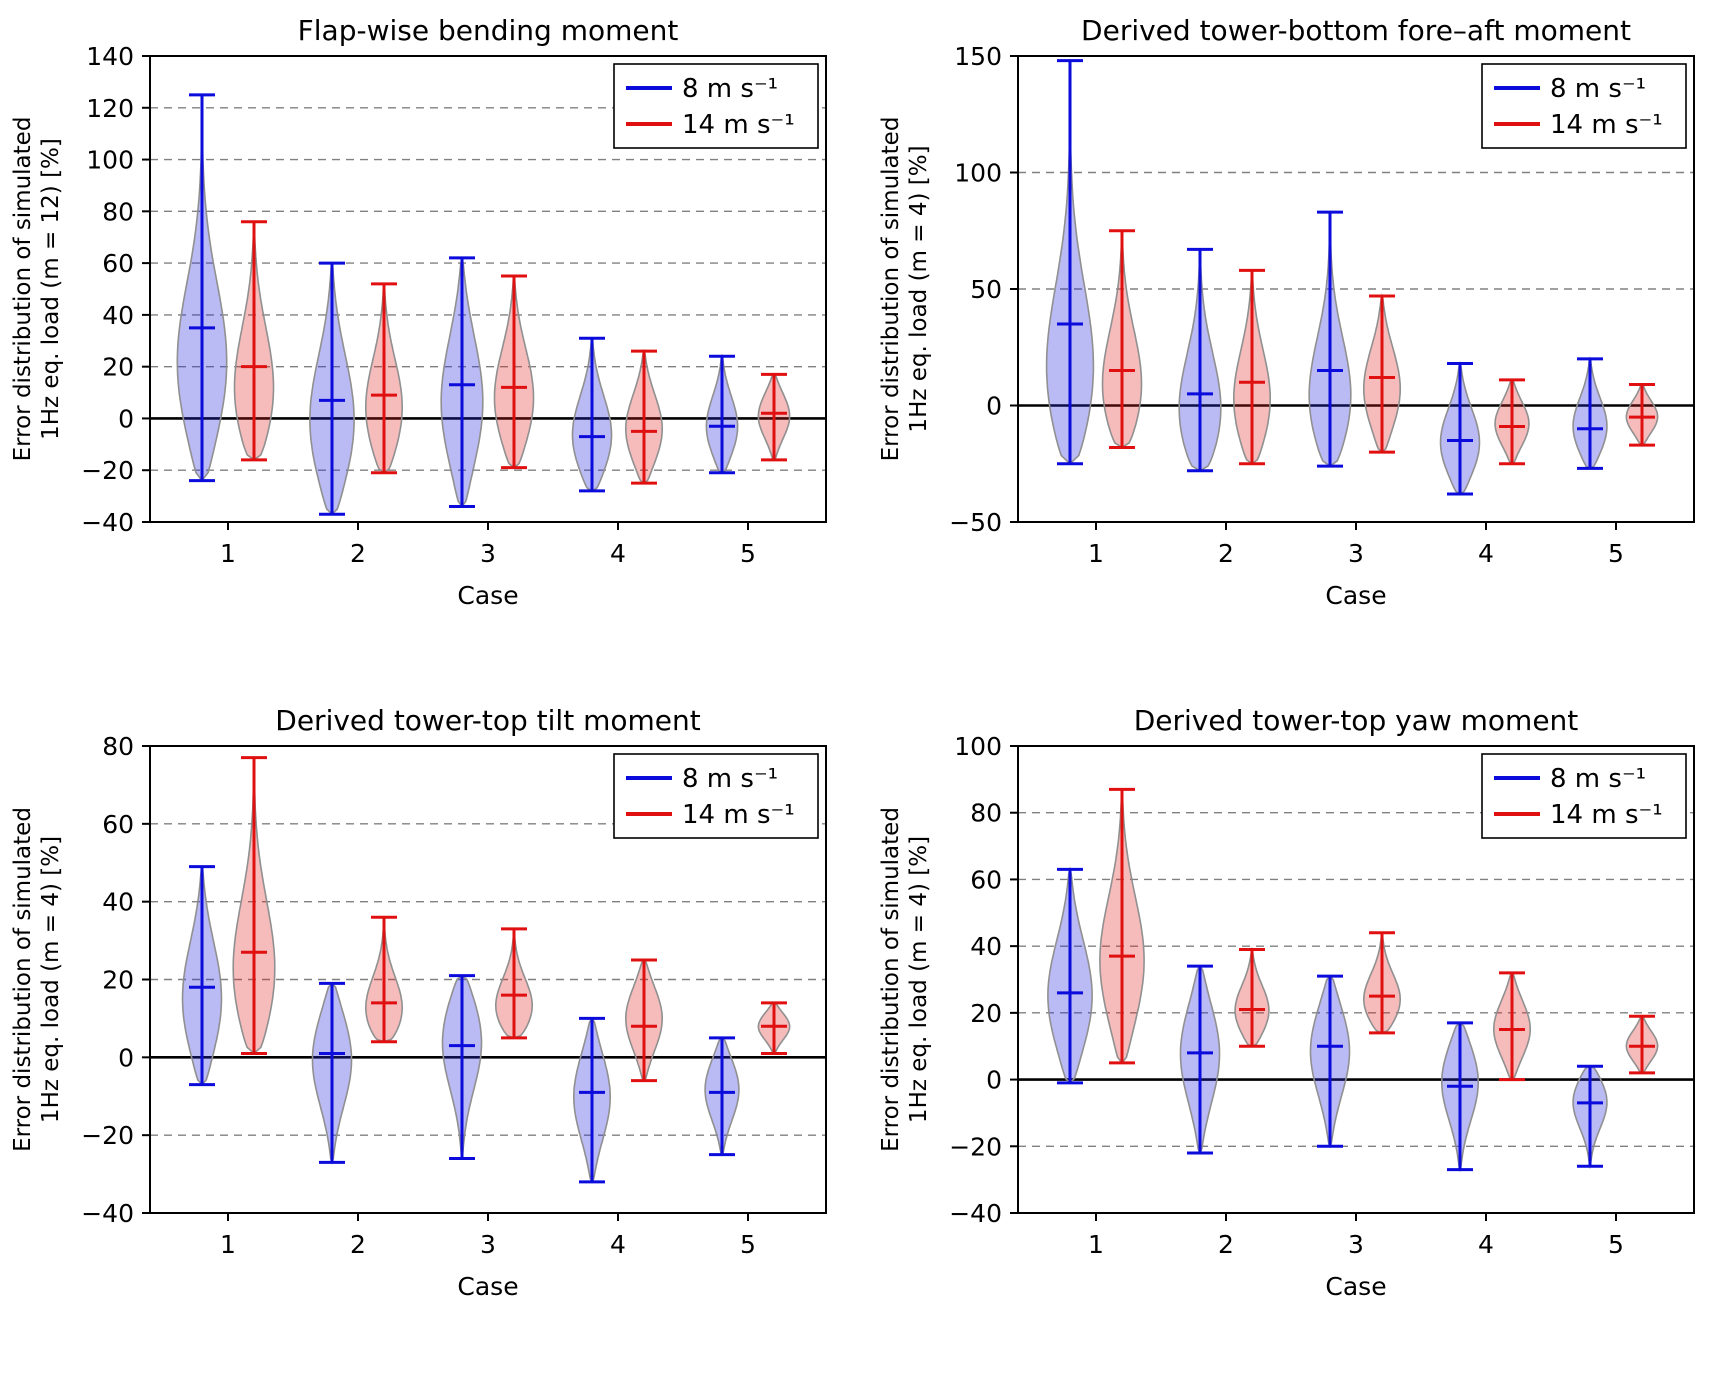 This screenshot has width=1736, height=1381. Describe the element at coordinates (488, 979) in the screenshot. I see `gridlines` at that location.